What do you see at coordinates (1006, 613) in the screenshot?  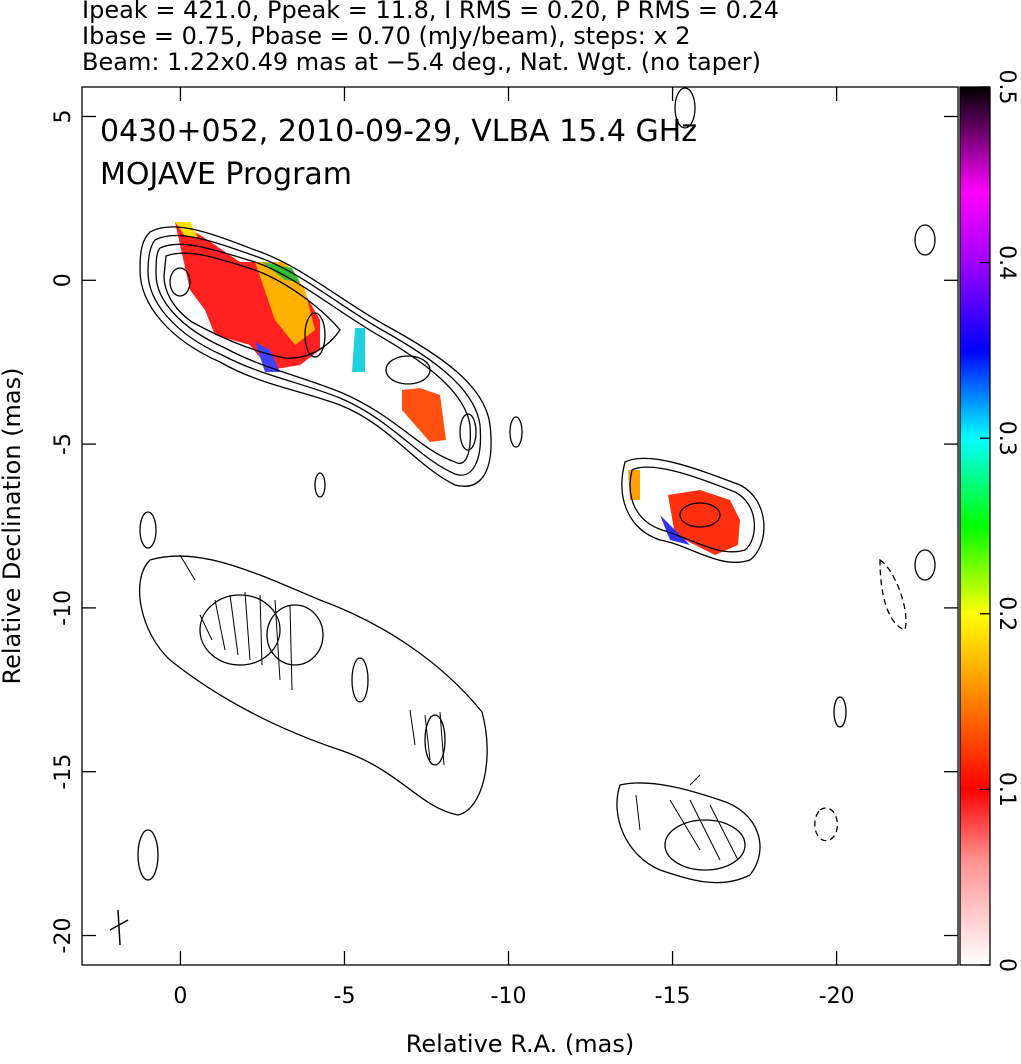 I see `colorbar-tick-label: 0.2` at bounding box center [1006, 613].